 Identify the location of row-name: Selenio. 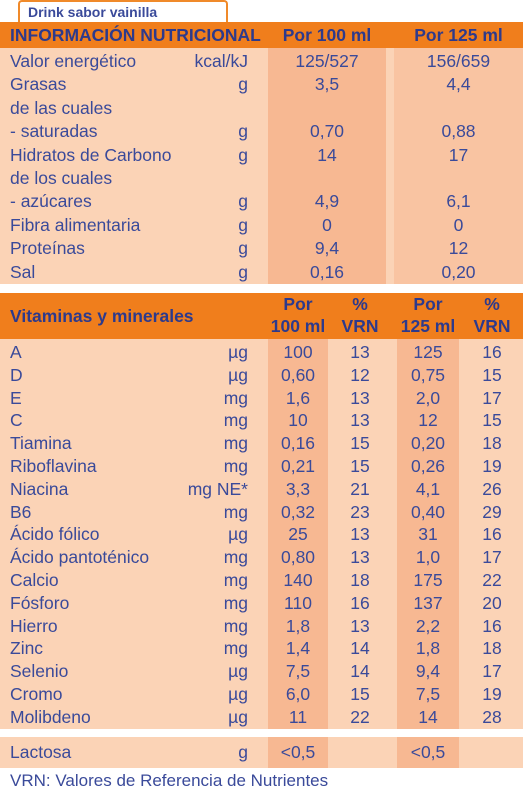
(39, 671).